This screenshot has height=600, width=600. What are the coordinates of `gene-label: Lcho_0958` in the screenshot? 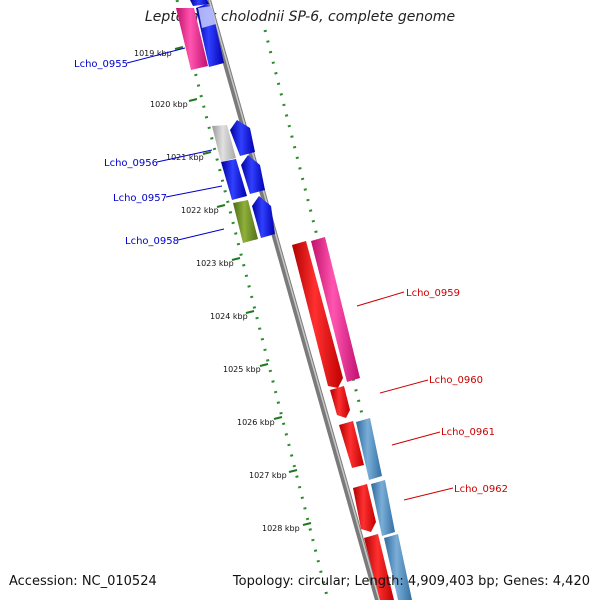 It's located at (152, 241).